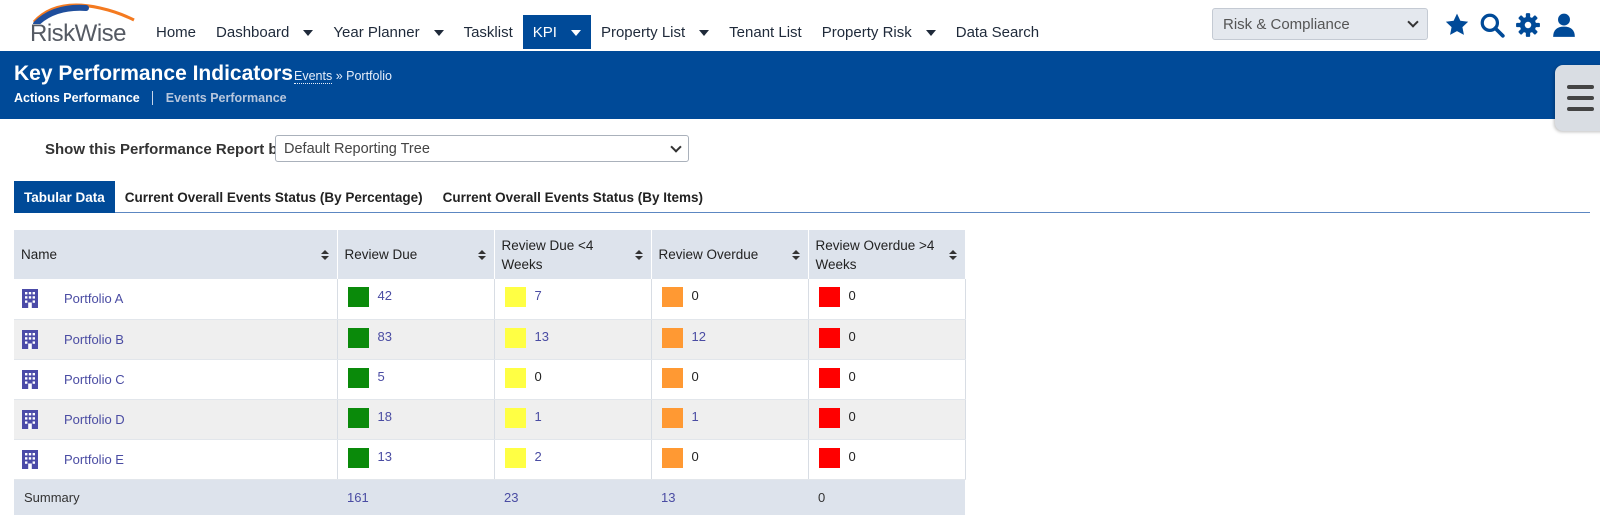 This screenshot has height=527, width=1600. What do you see at coordinates (730, 419) in the screenshot?
I see `cell-review-overdue: 1` at bounding box center [730, 419].